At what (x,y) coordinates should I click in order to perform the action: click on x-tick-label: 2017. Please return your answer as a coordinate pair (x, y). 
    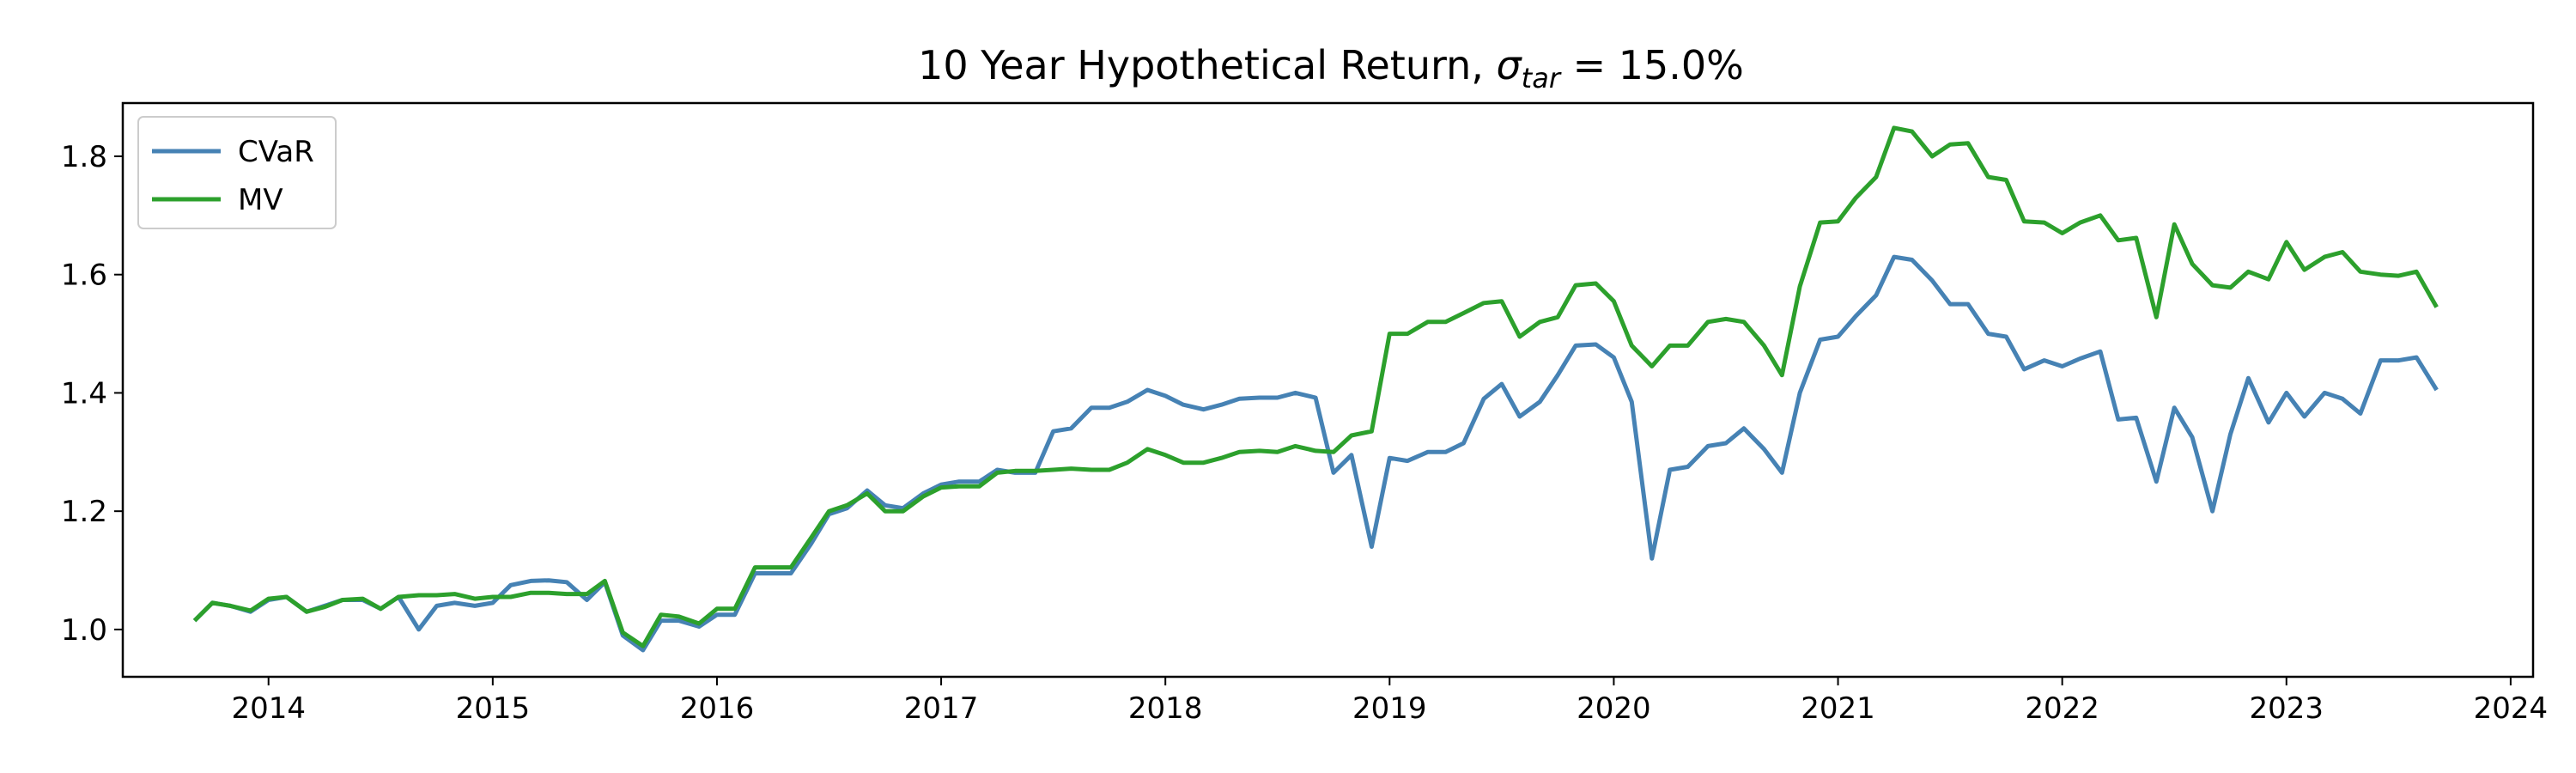
    Looking at the image, I should click on (941, 708).